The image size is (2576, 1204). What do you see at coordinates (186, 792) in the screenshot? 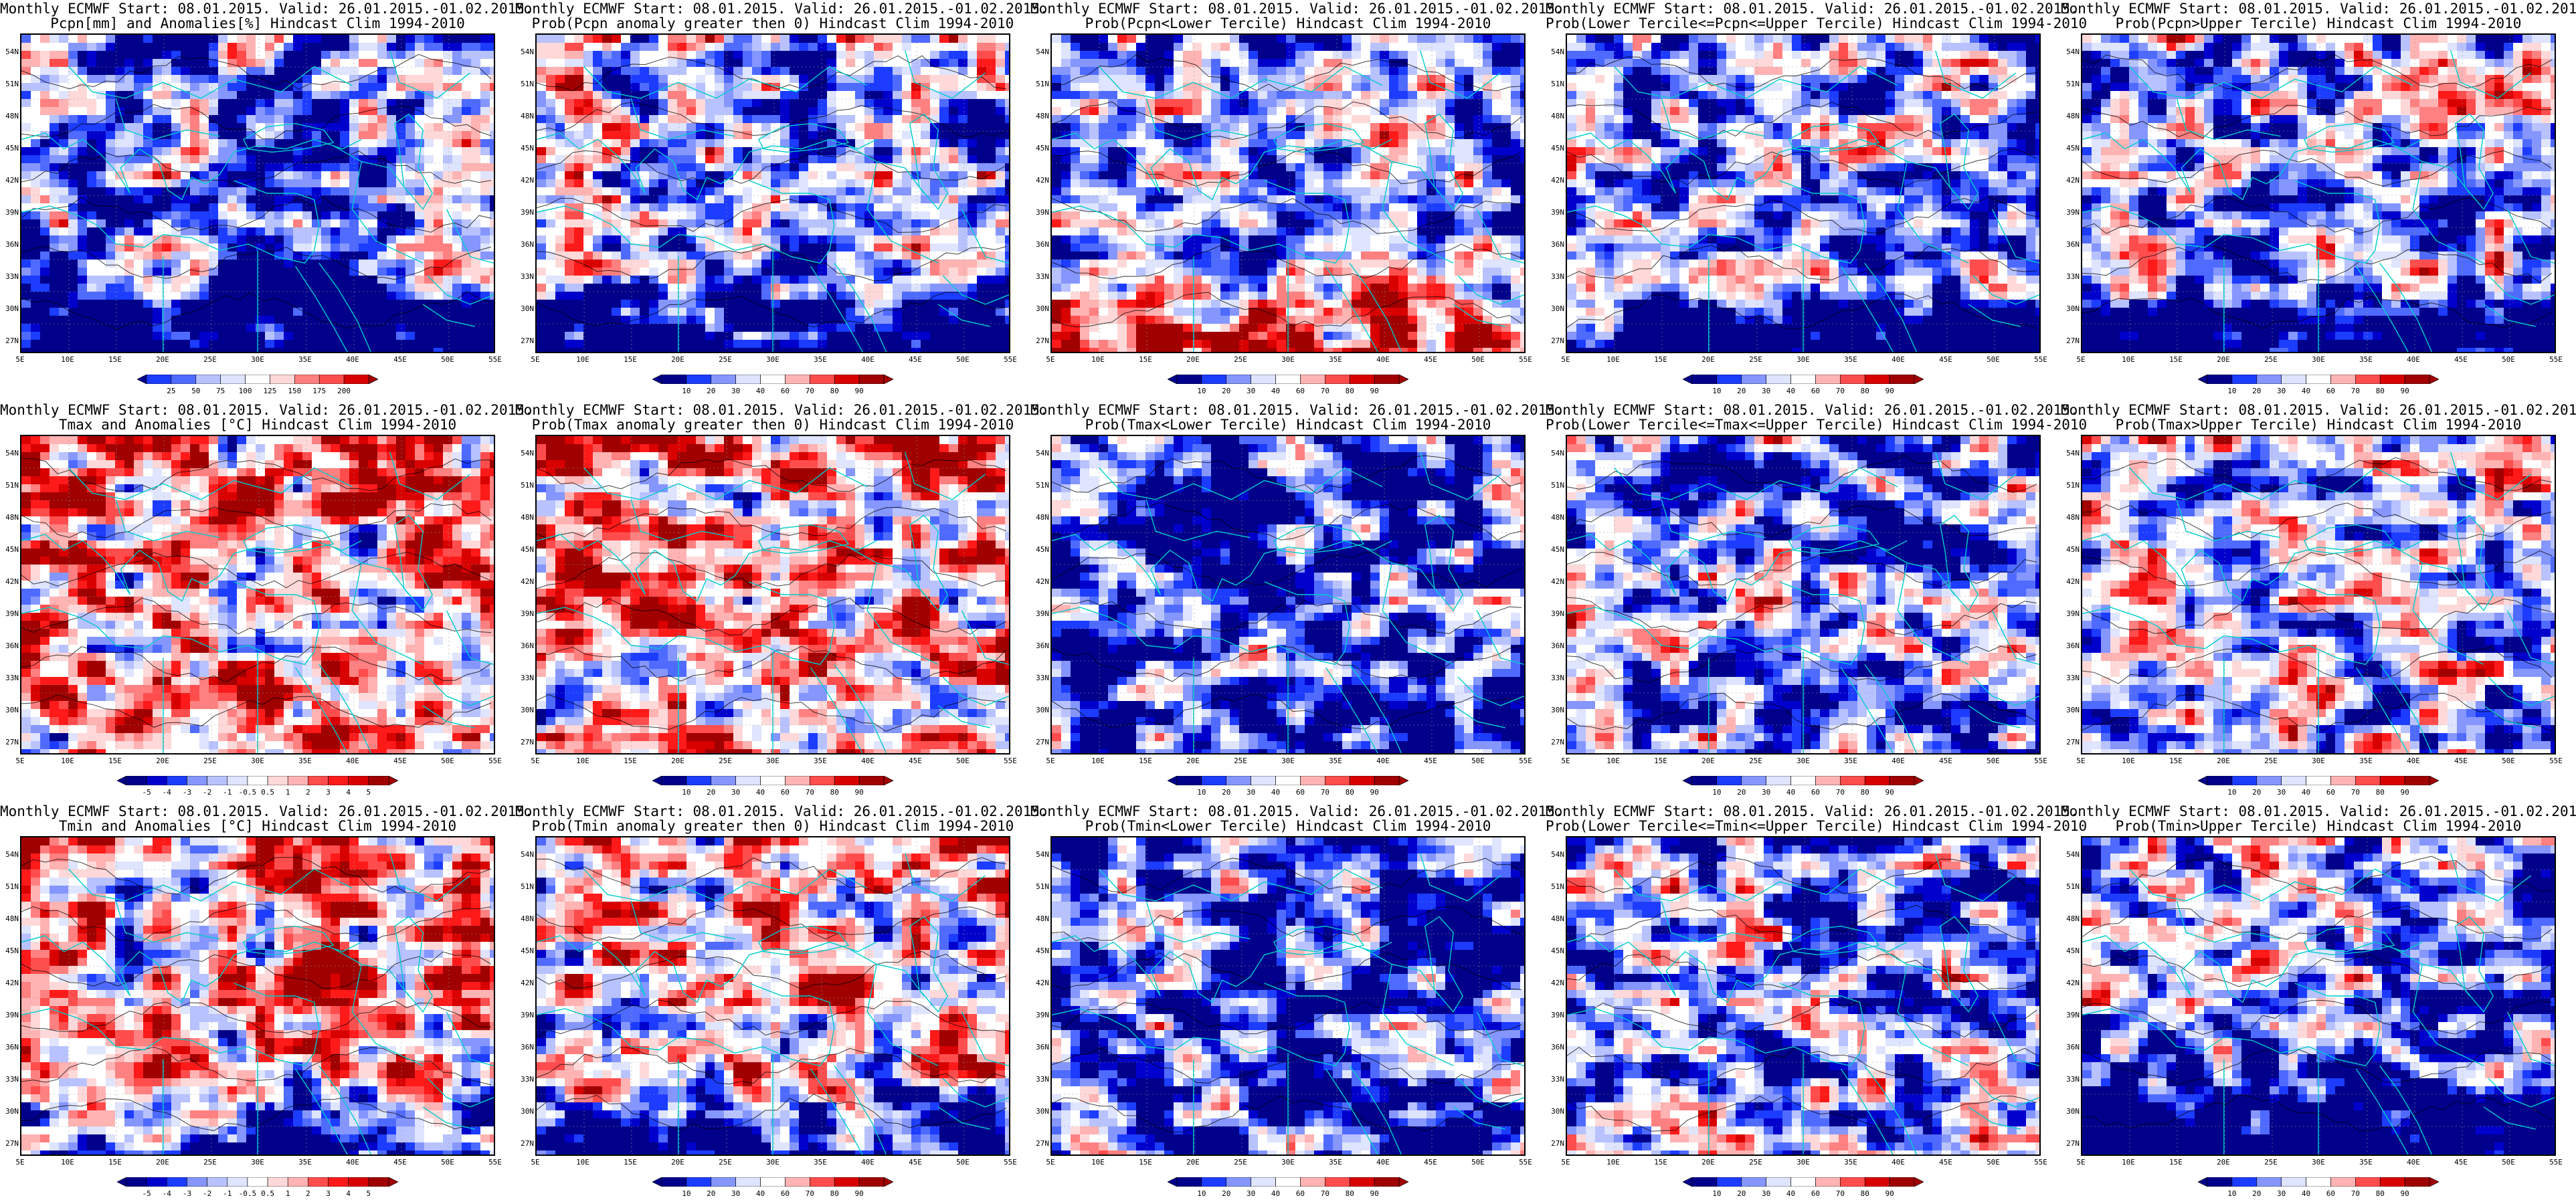
I see `colorbar-tick-label: -3` at bounding box center [186, 792].